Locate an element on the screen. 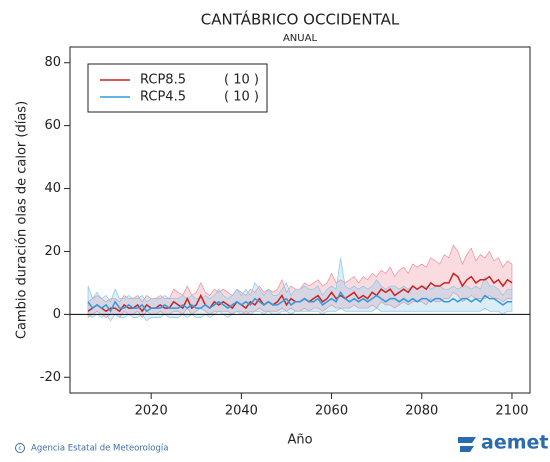  source-text: Agencia Estatal de Meteorología is located at coordinates (99, 449).